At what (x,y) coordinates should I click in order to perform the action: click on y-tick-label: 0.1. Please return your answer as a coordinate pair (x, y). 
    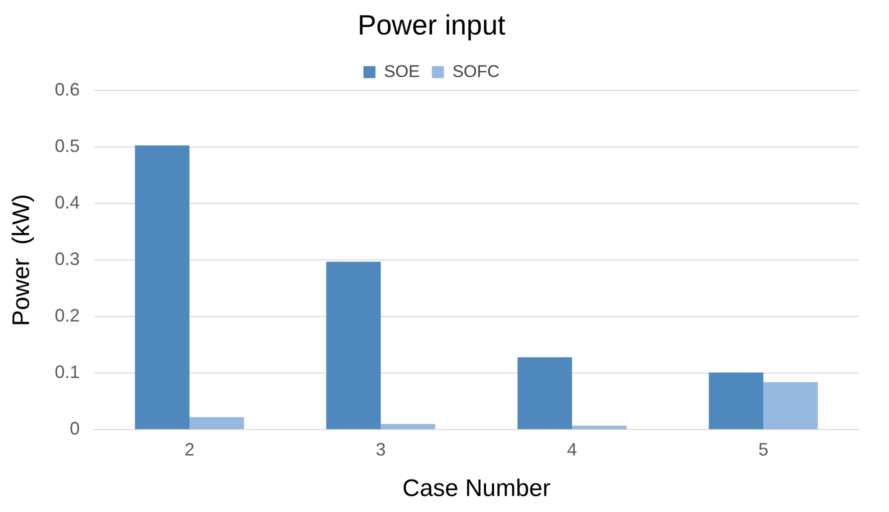
    Looking at the image, I should click on (67, 372).